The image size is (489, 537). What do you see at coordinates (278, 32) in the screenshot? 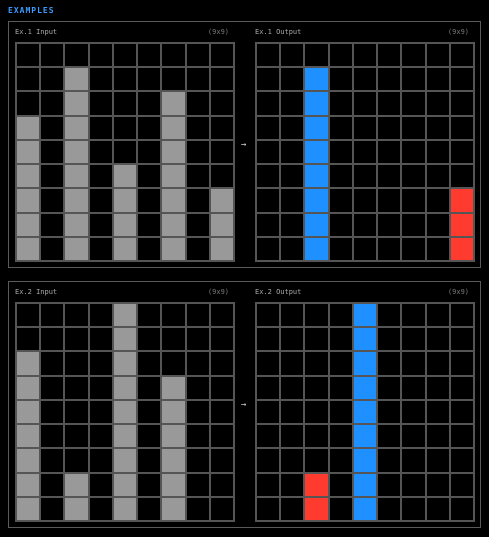
I see `panel-label: Ex.1 Output` at bounding box center [278, 32].